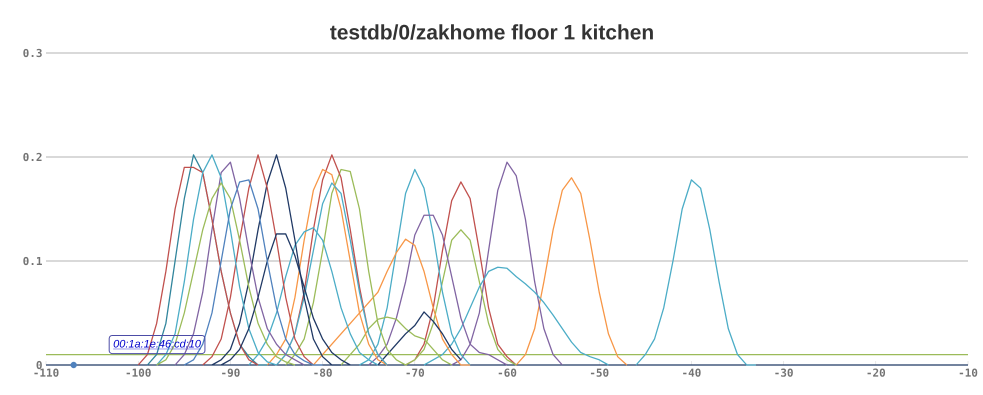 Image resolution: width=983 pixels, height=395 pixels. Describe the element at coordinates (507, 372) in the screenshot. I see `x-tick-label: -60` at that location.